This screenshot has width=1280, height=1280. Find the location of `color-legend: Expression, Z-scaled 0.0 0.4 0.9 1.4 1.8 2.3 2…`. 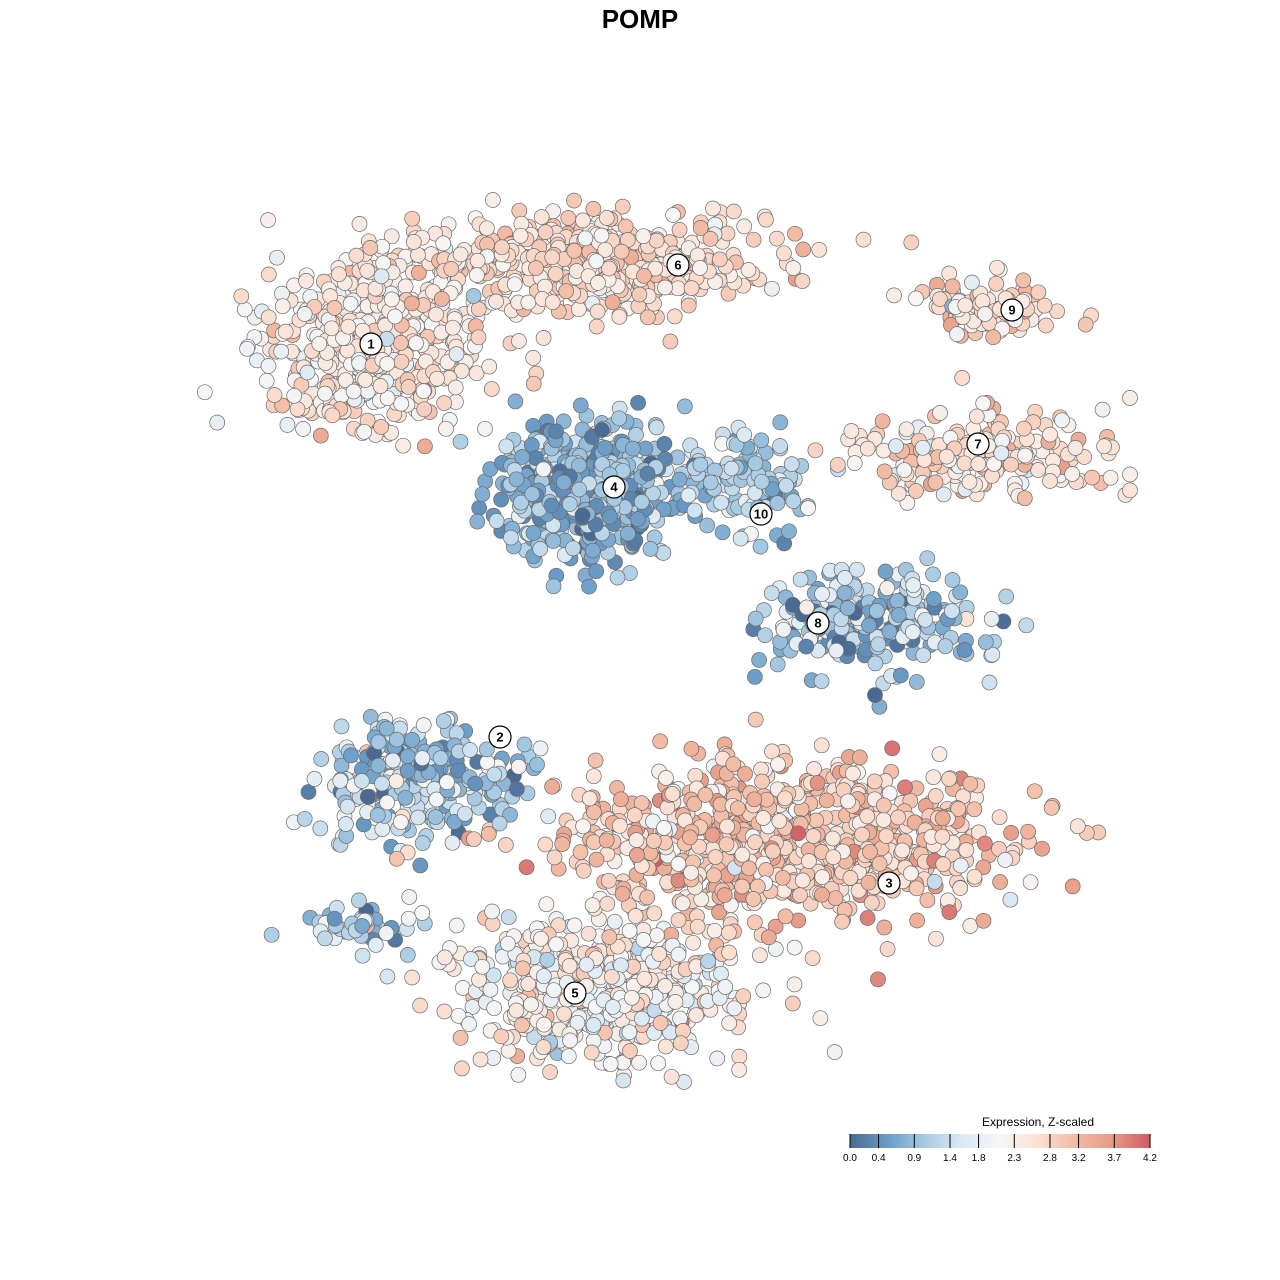

color-legend: Expression, Z-scaled 0.0 0.4 0.9 1.4 1.8 2.3 2… is located at coordinates (1000, 1139).